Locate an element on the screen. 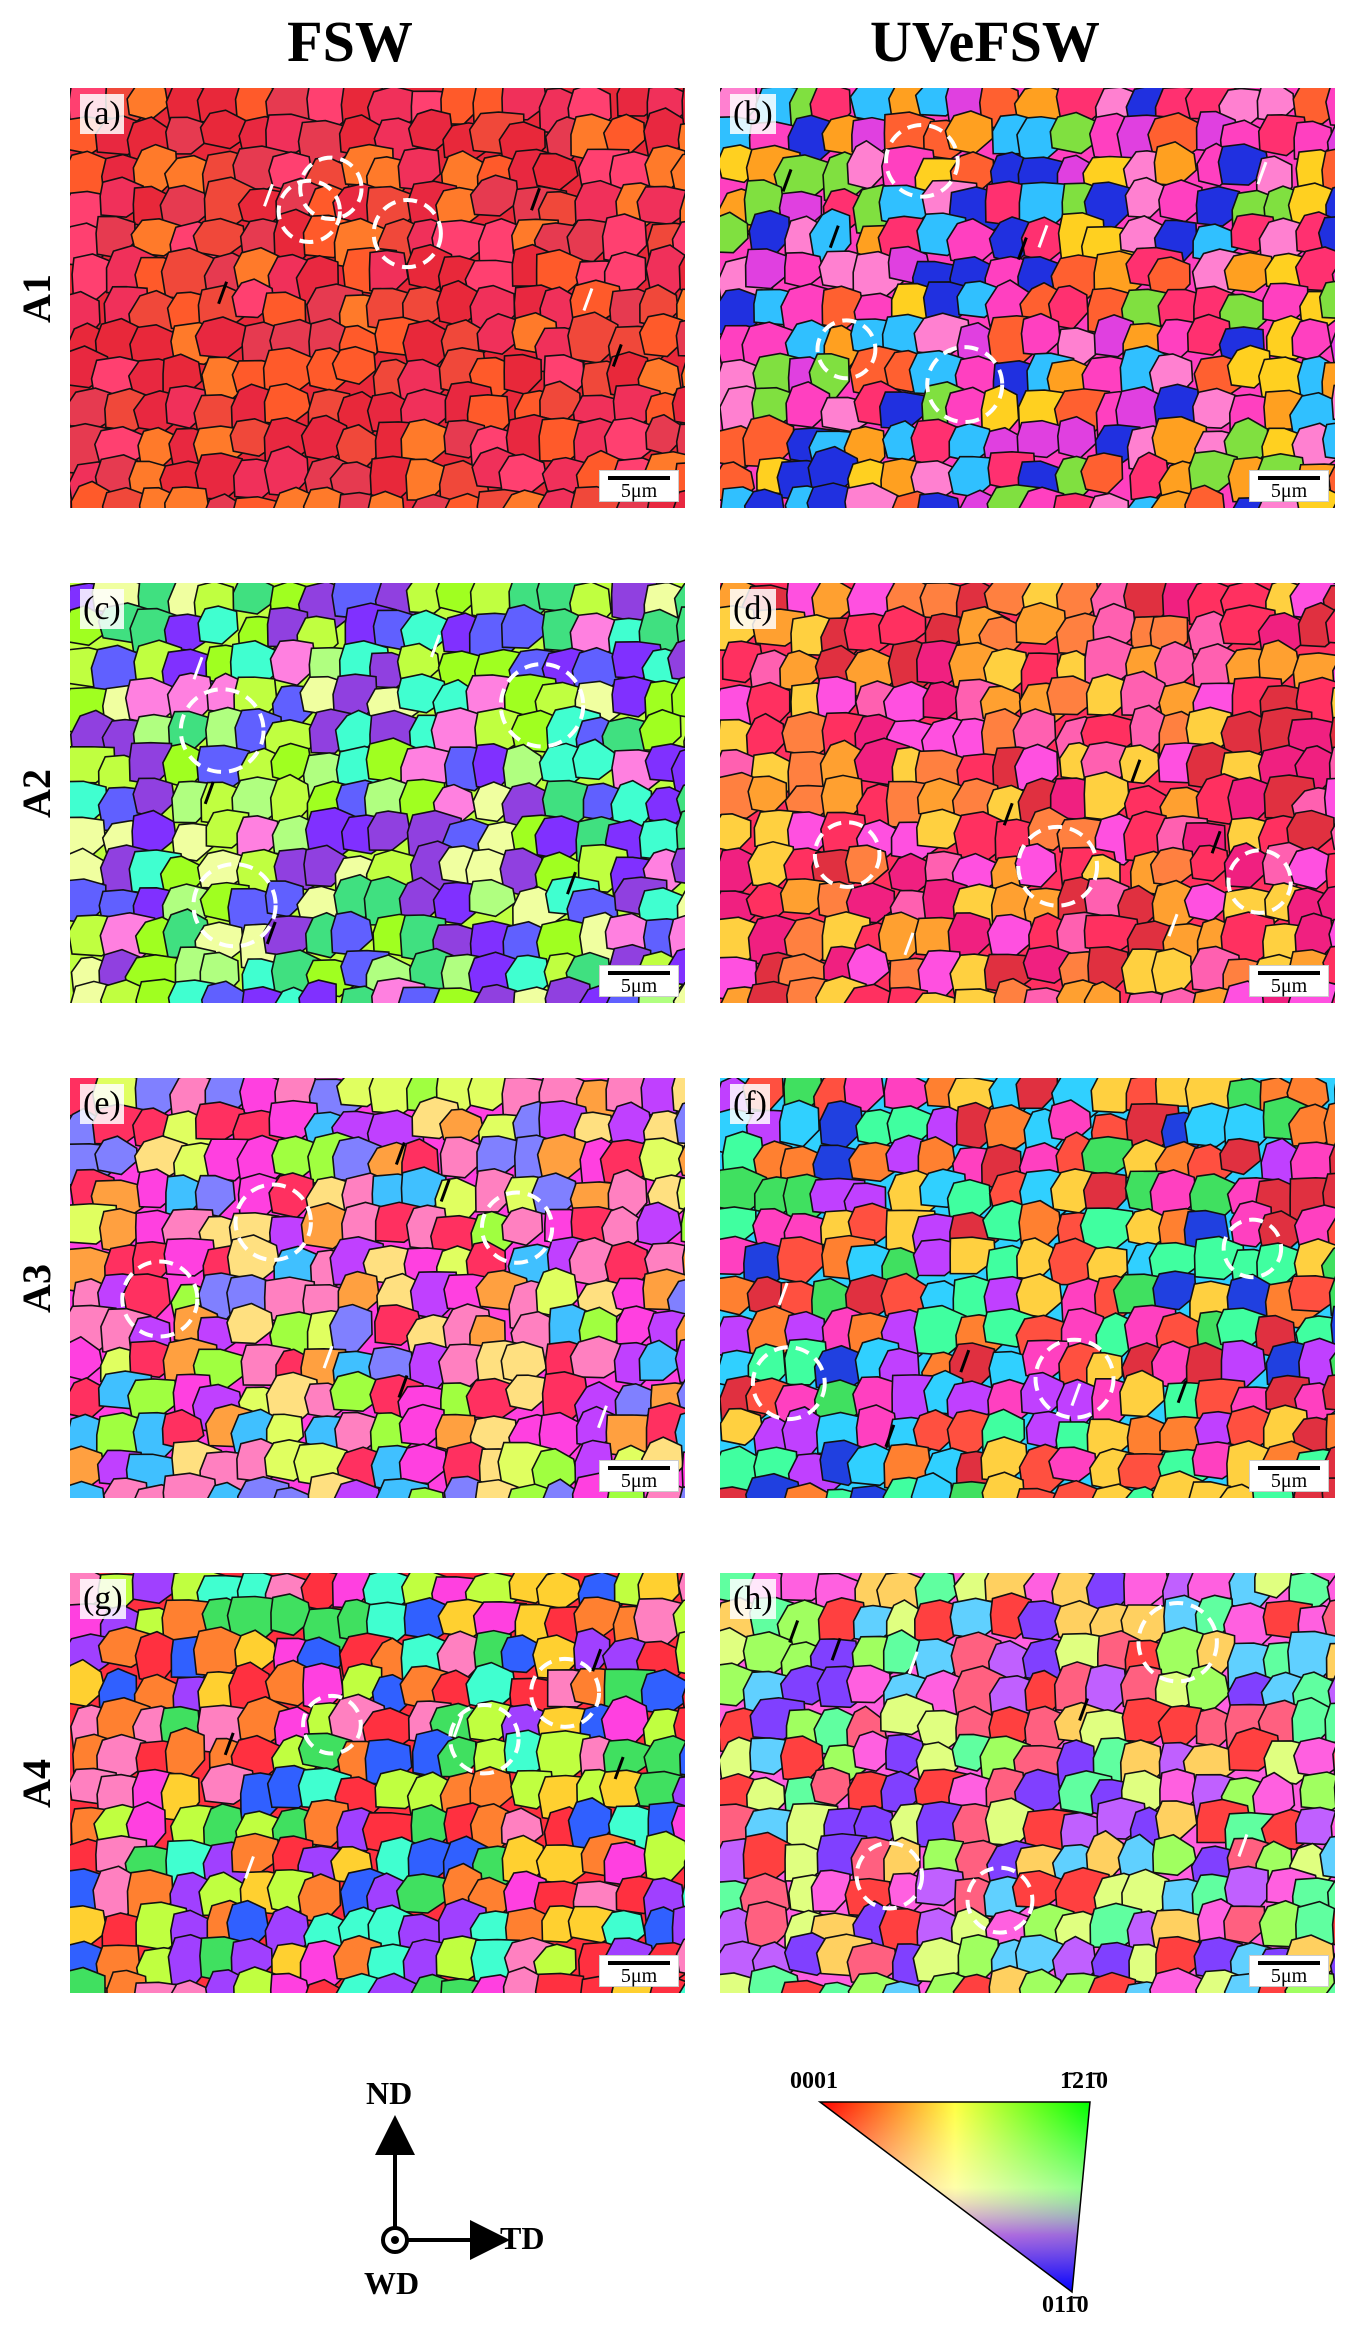 The height and width of the screenshot is (2327, 1356). ebsd-map-e: (e) 5μm is located at coordinates (377, 1288).